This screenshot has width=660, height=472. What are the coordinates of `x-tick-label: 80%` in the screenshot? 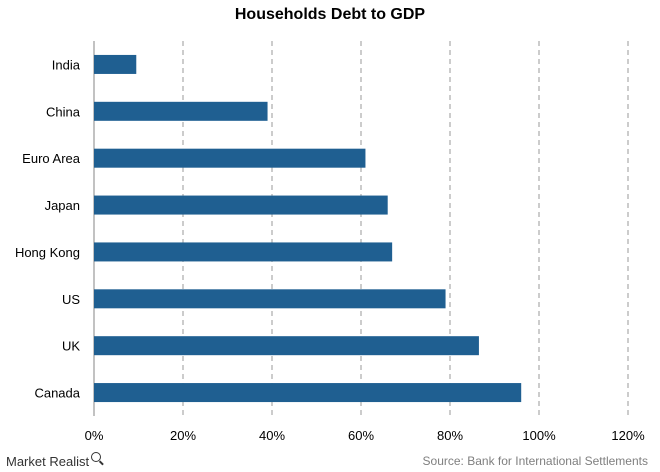 It's located at (450, 435).